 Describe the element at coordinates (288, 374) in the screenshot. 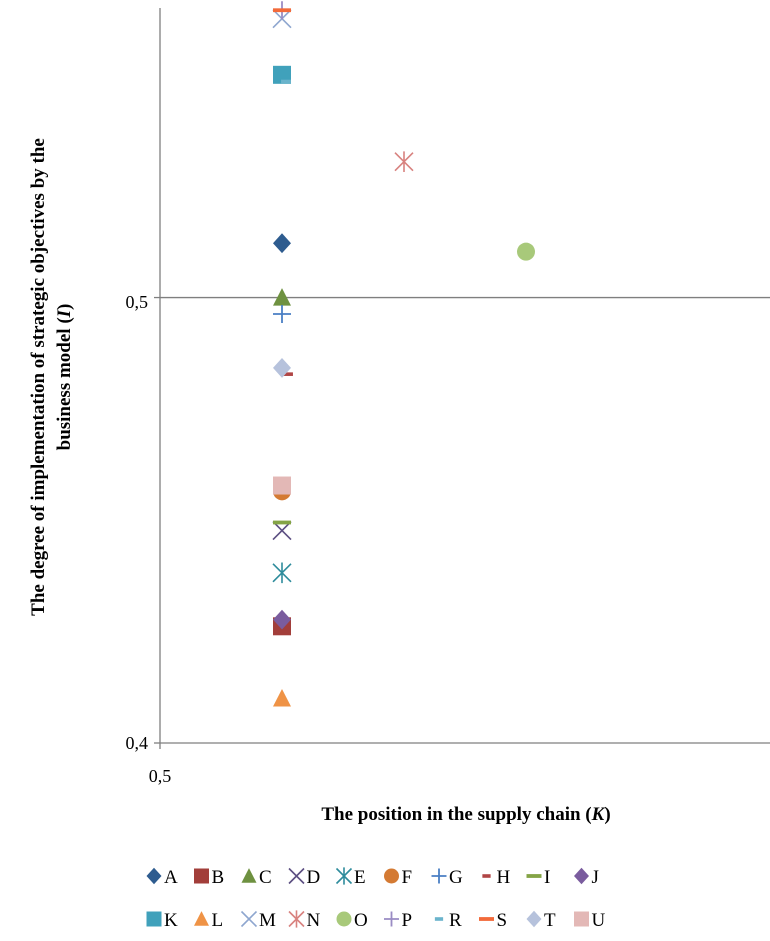

I see `data-point-h` at that location.